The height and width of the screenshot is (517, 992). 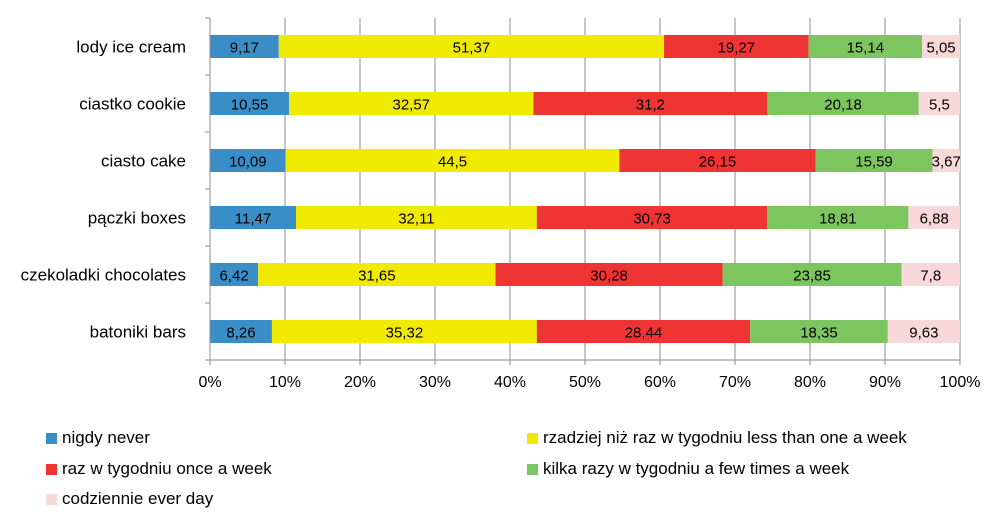 I want to click on data-label-4-2: 30,28, so click(x=609, y=276).